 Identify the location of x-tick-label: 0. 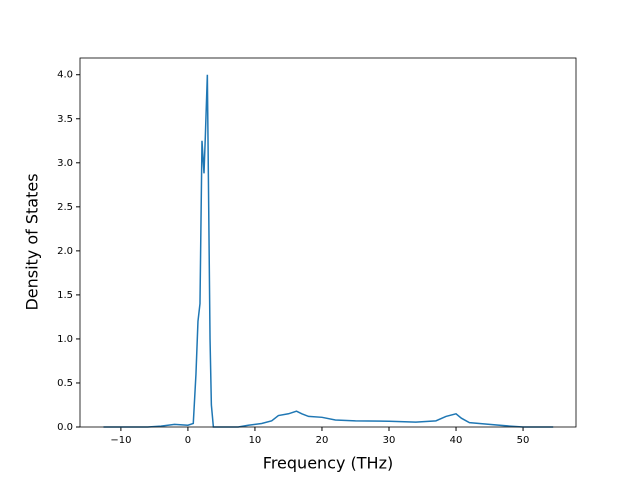
(188, 440).